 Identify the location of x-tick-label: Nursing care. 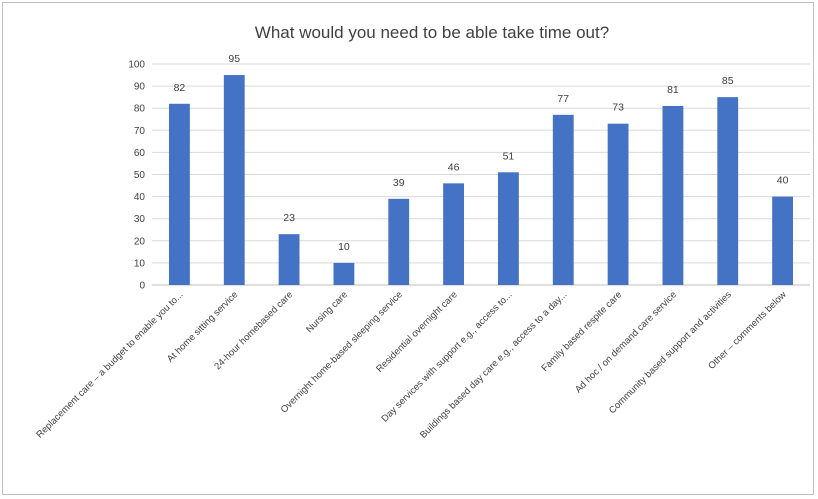
(327, 312).